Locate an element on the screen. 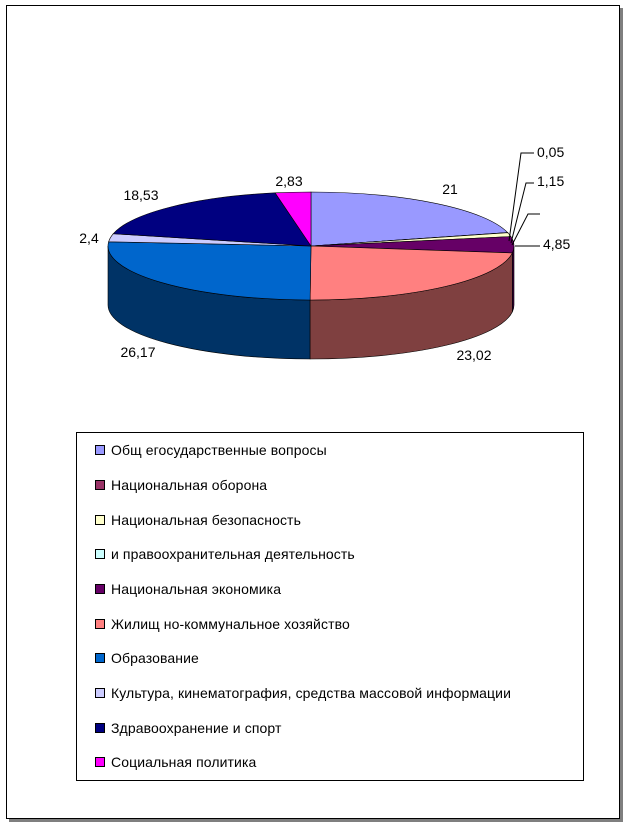  legend-label: Национальная экономика is located at coordinates (196, 589).